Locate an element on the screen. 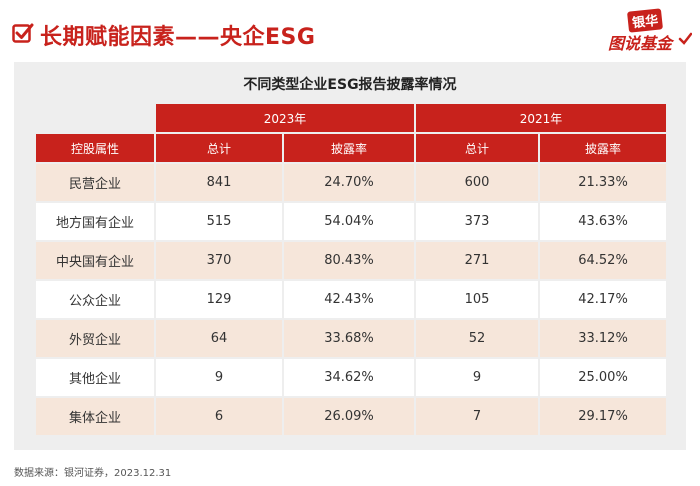  cell-total-2023: 9 is located at coordinates (219, 377).